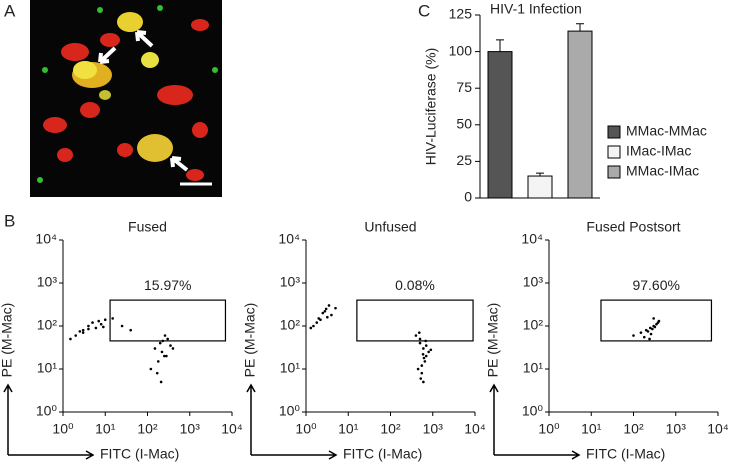 The height and width of the screenshot is (463, 736). What do you see at coordinates (464, 87) in the screenshot?
I see `y-tick-label: 75` at bounding box center [464, 87].